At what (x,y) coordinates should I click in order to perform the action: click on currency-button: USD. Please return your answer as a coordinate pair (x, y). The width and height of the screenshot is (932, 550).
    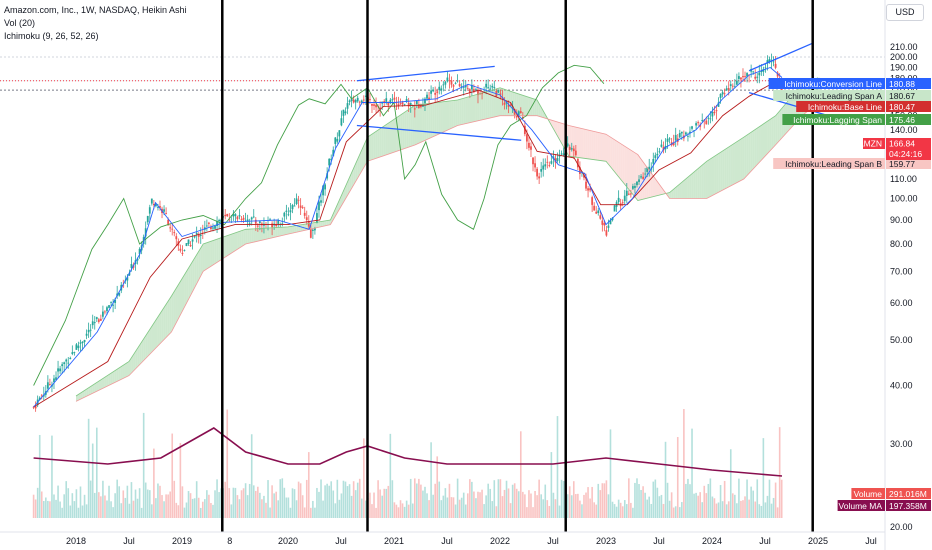
    Looking at the image, I should click on (905, 12).